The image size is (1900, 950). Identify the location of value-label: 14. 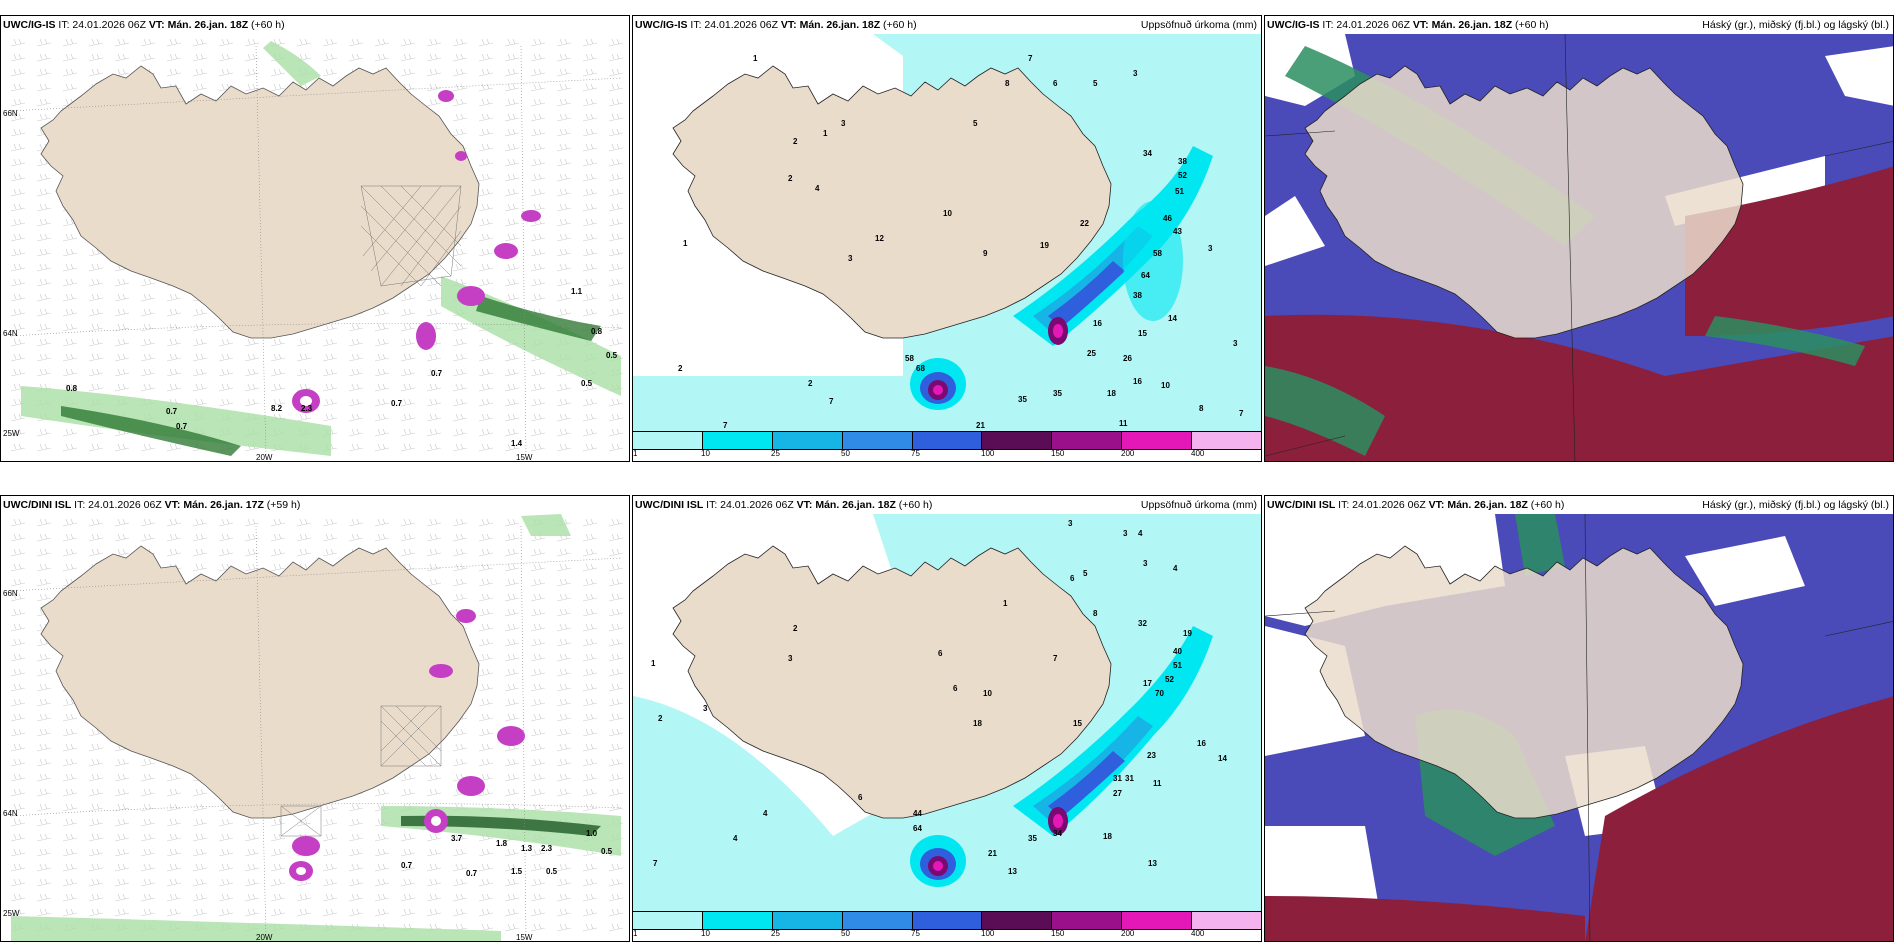
(1222, 758).